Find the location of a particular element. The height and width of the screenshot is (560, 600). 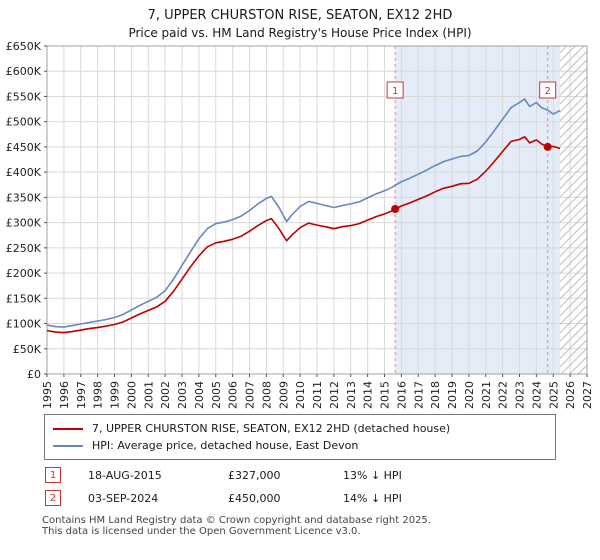

svg-text: £100K is located at coordinates (24, 324).